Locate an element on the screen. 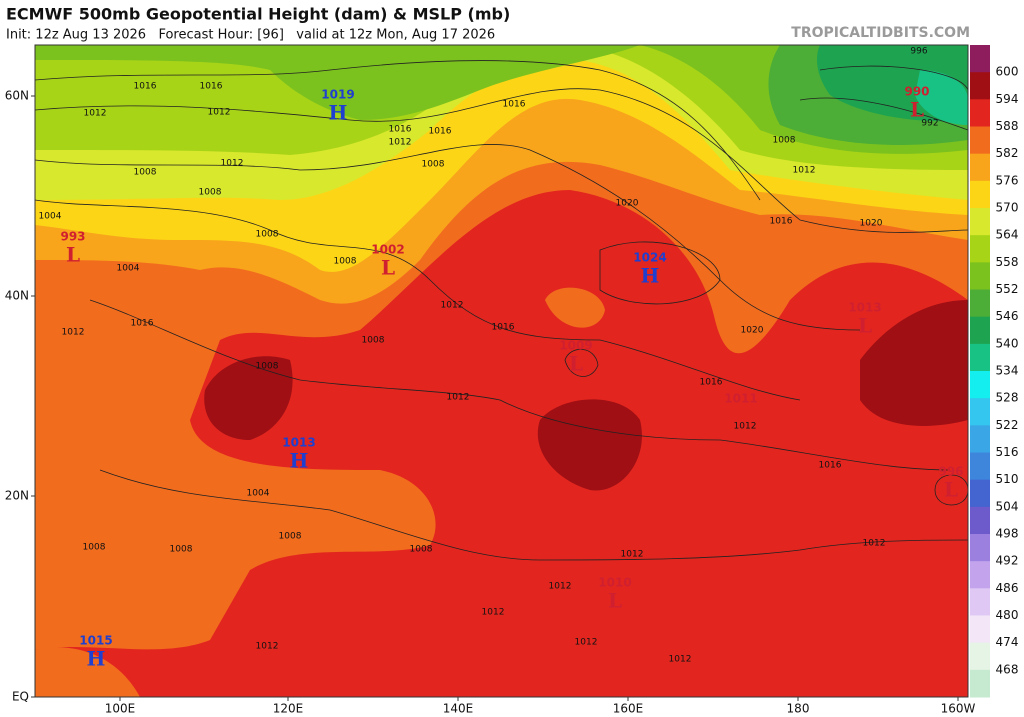 The width and height of the screenshot is (1024, 717). x-axis-label: 160E is located at coordinates (628, 709).